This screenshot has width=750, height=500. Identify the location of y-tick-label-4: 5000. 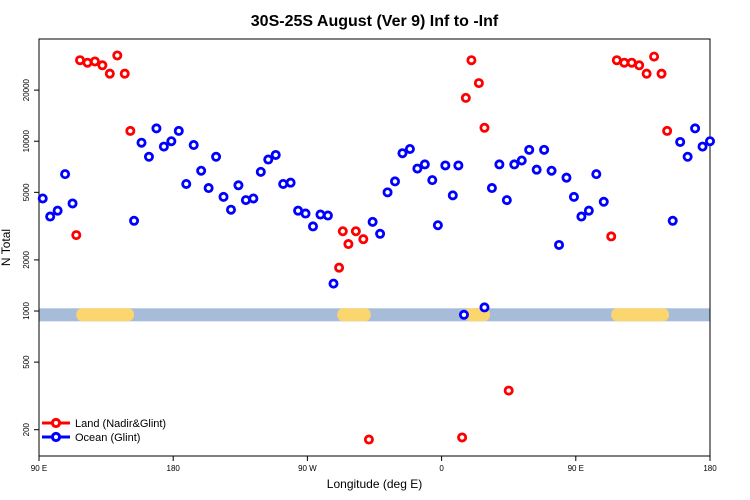
(26, 192).